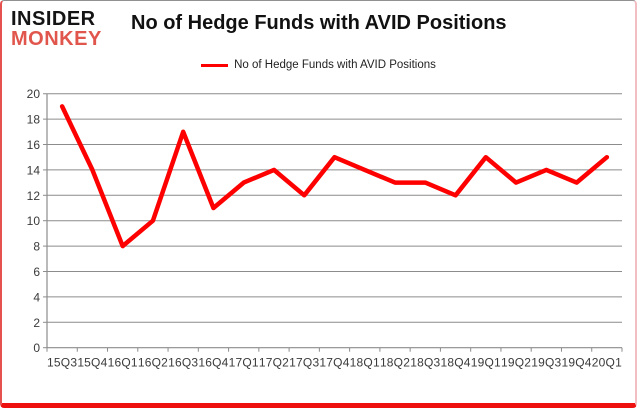 Image resolution: width=637 pixels, height=408 pixels. I want to click on x-tick-label: 16Q1, so click(123, 363).